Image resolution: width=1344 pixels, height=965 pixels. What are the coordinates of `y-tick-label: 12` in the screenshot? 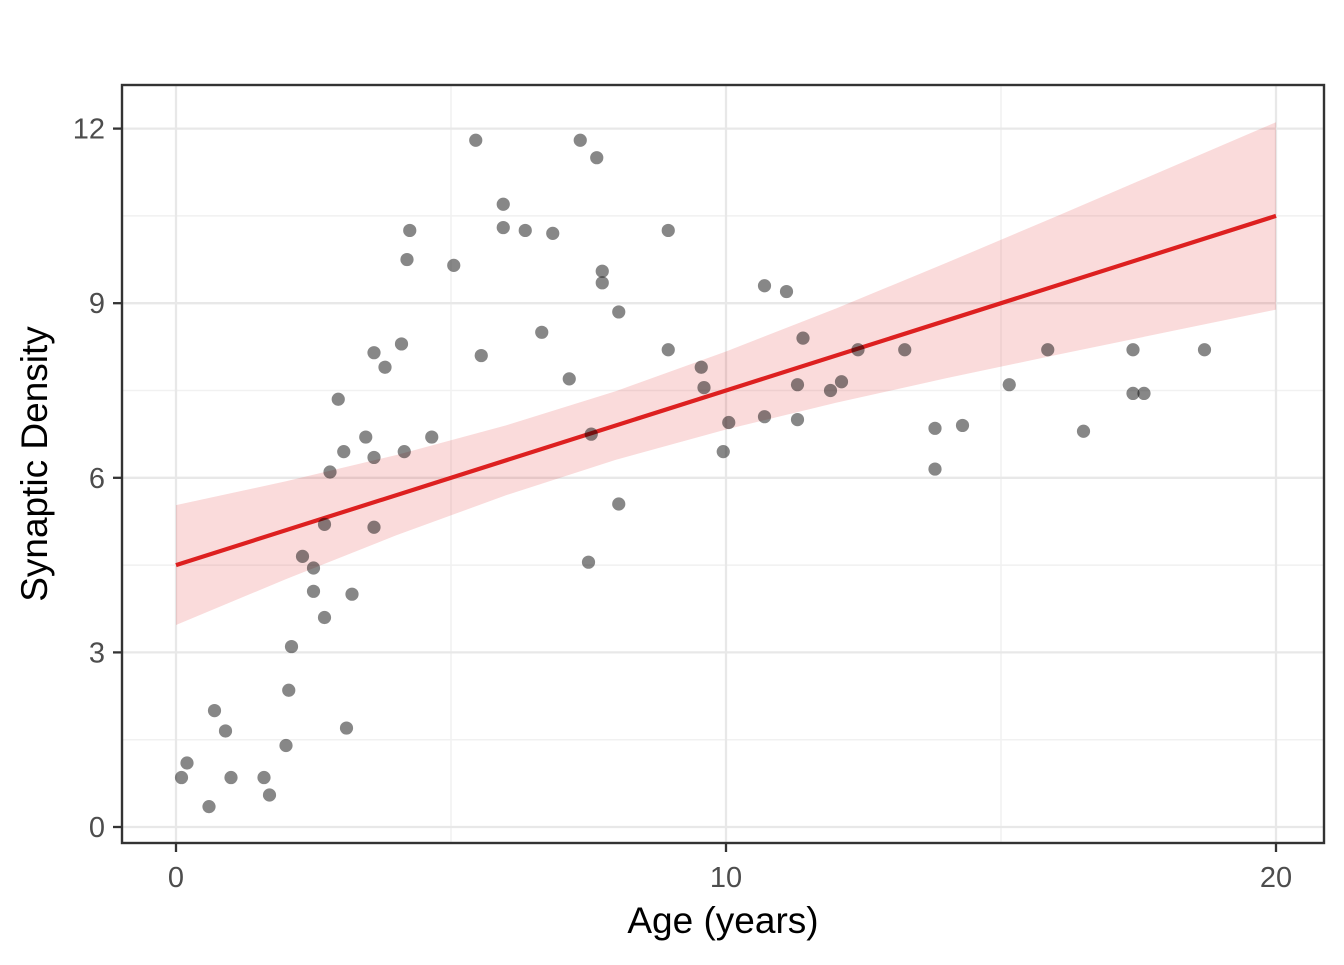 It's located at (89, 130).